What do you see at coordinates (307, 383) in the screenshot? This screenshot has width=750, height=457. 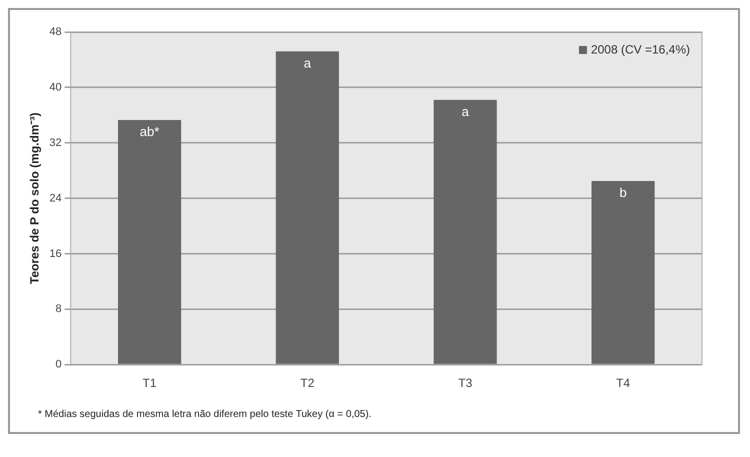 I see `x-tick-label: T2` at bounding box center [307, 383].